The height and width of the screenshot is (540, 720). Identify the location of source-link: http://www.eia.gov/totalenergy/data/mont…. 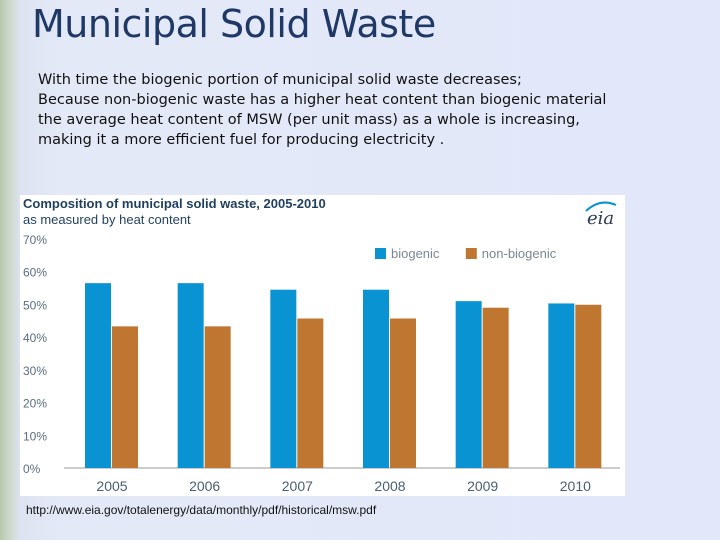
(201, 510).